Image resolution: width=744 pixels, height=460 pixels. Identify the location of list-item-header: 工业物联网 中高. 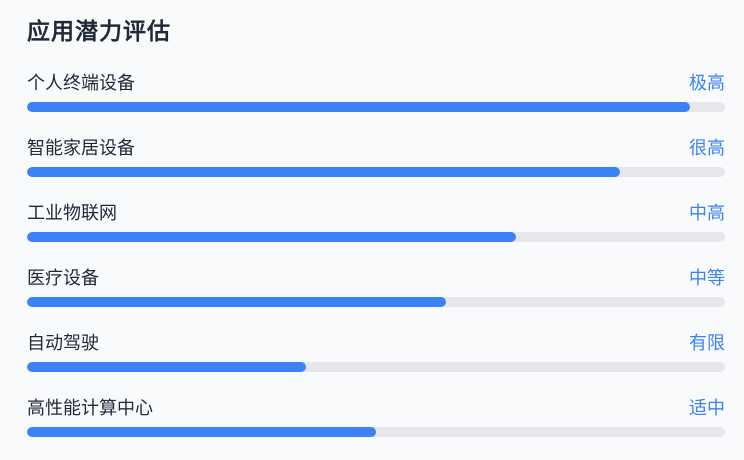
(376, 214).